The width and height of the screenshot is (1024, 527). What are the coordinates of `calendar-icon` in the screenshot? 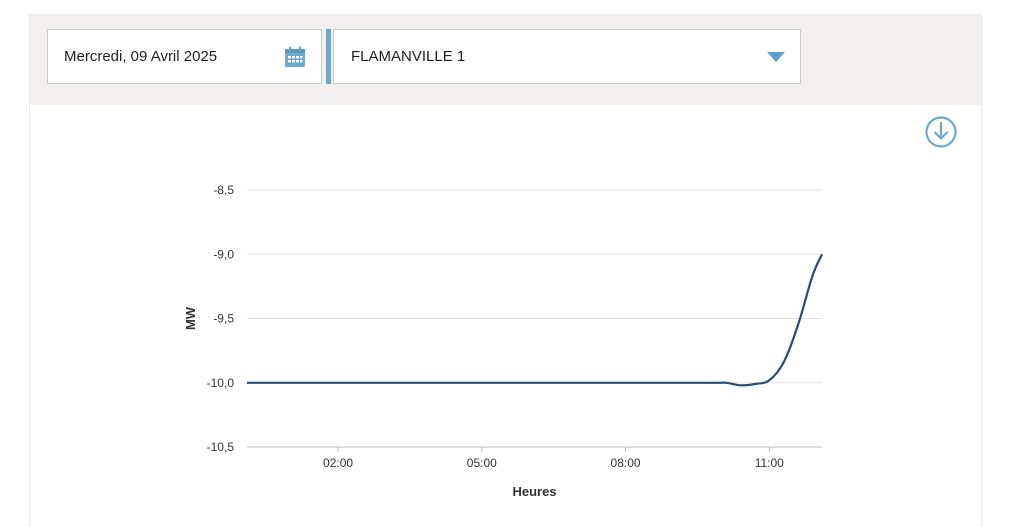 It's located at (295, 57).